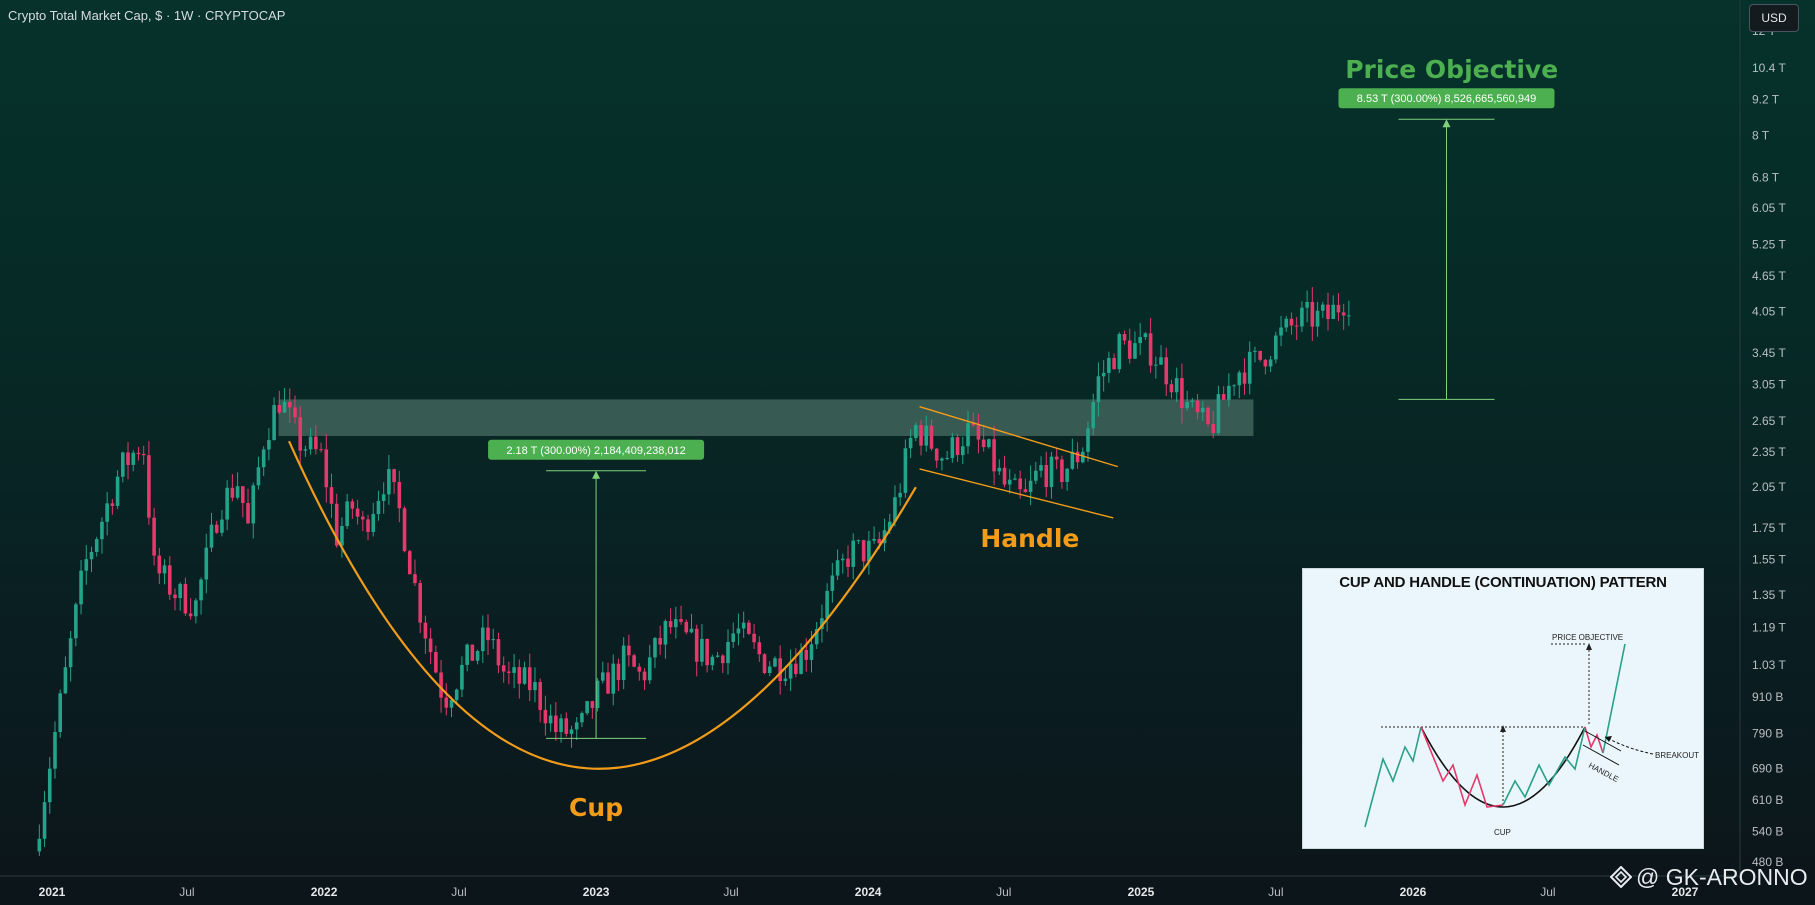 The height and width of the screenshot is (905, 1815). What do you see at coordinates (596, 807) in the screenshot?
I see `cup-label: Cup` at bounding box center [596, 807].